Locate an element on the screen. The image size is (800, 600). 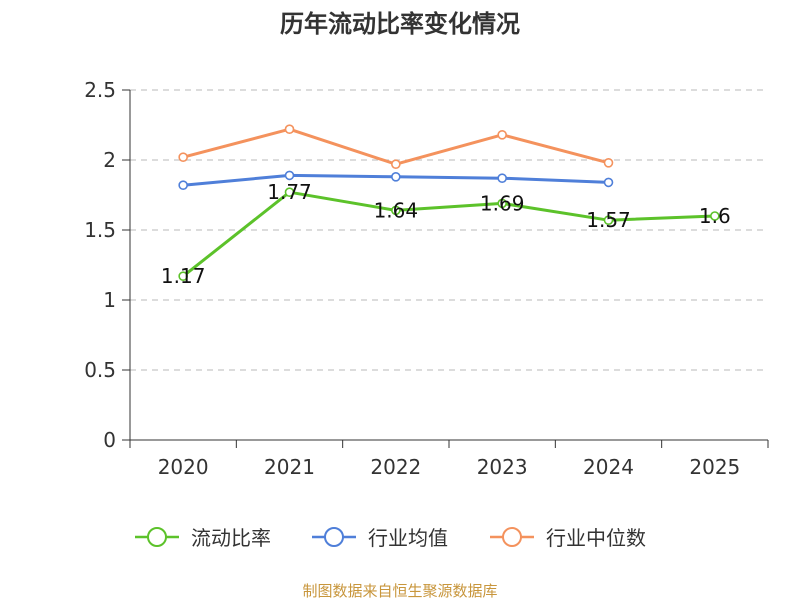
data-label: 1.64 is located at coordinates (396, 210).